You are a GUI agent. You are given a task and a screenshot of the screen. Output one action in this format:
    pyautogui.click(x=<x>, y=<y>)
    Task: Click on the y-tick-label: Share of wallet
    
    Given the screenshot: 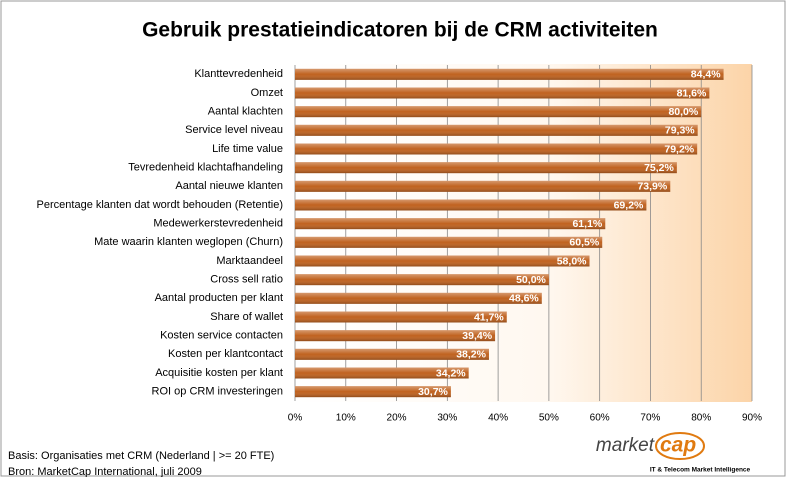 What is the action you would take?
    pyautogui.click(x=246, y=317)
    